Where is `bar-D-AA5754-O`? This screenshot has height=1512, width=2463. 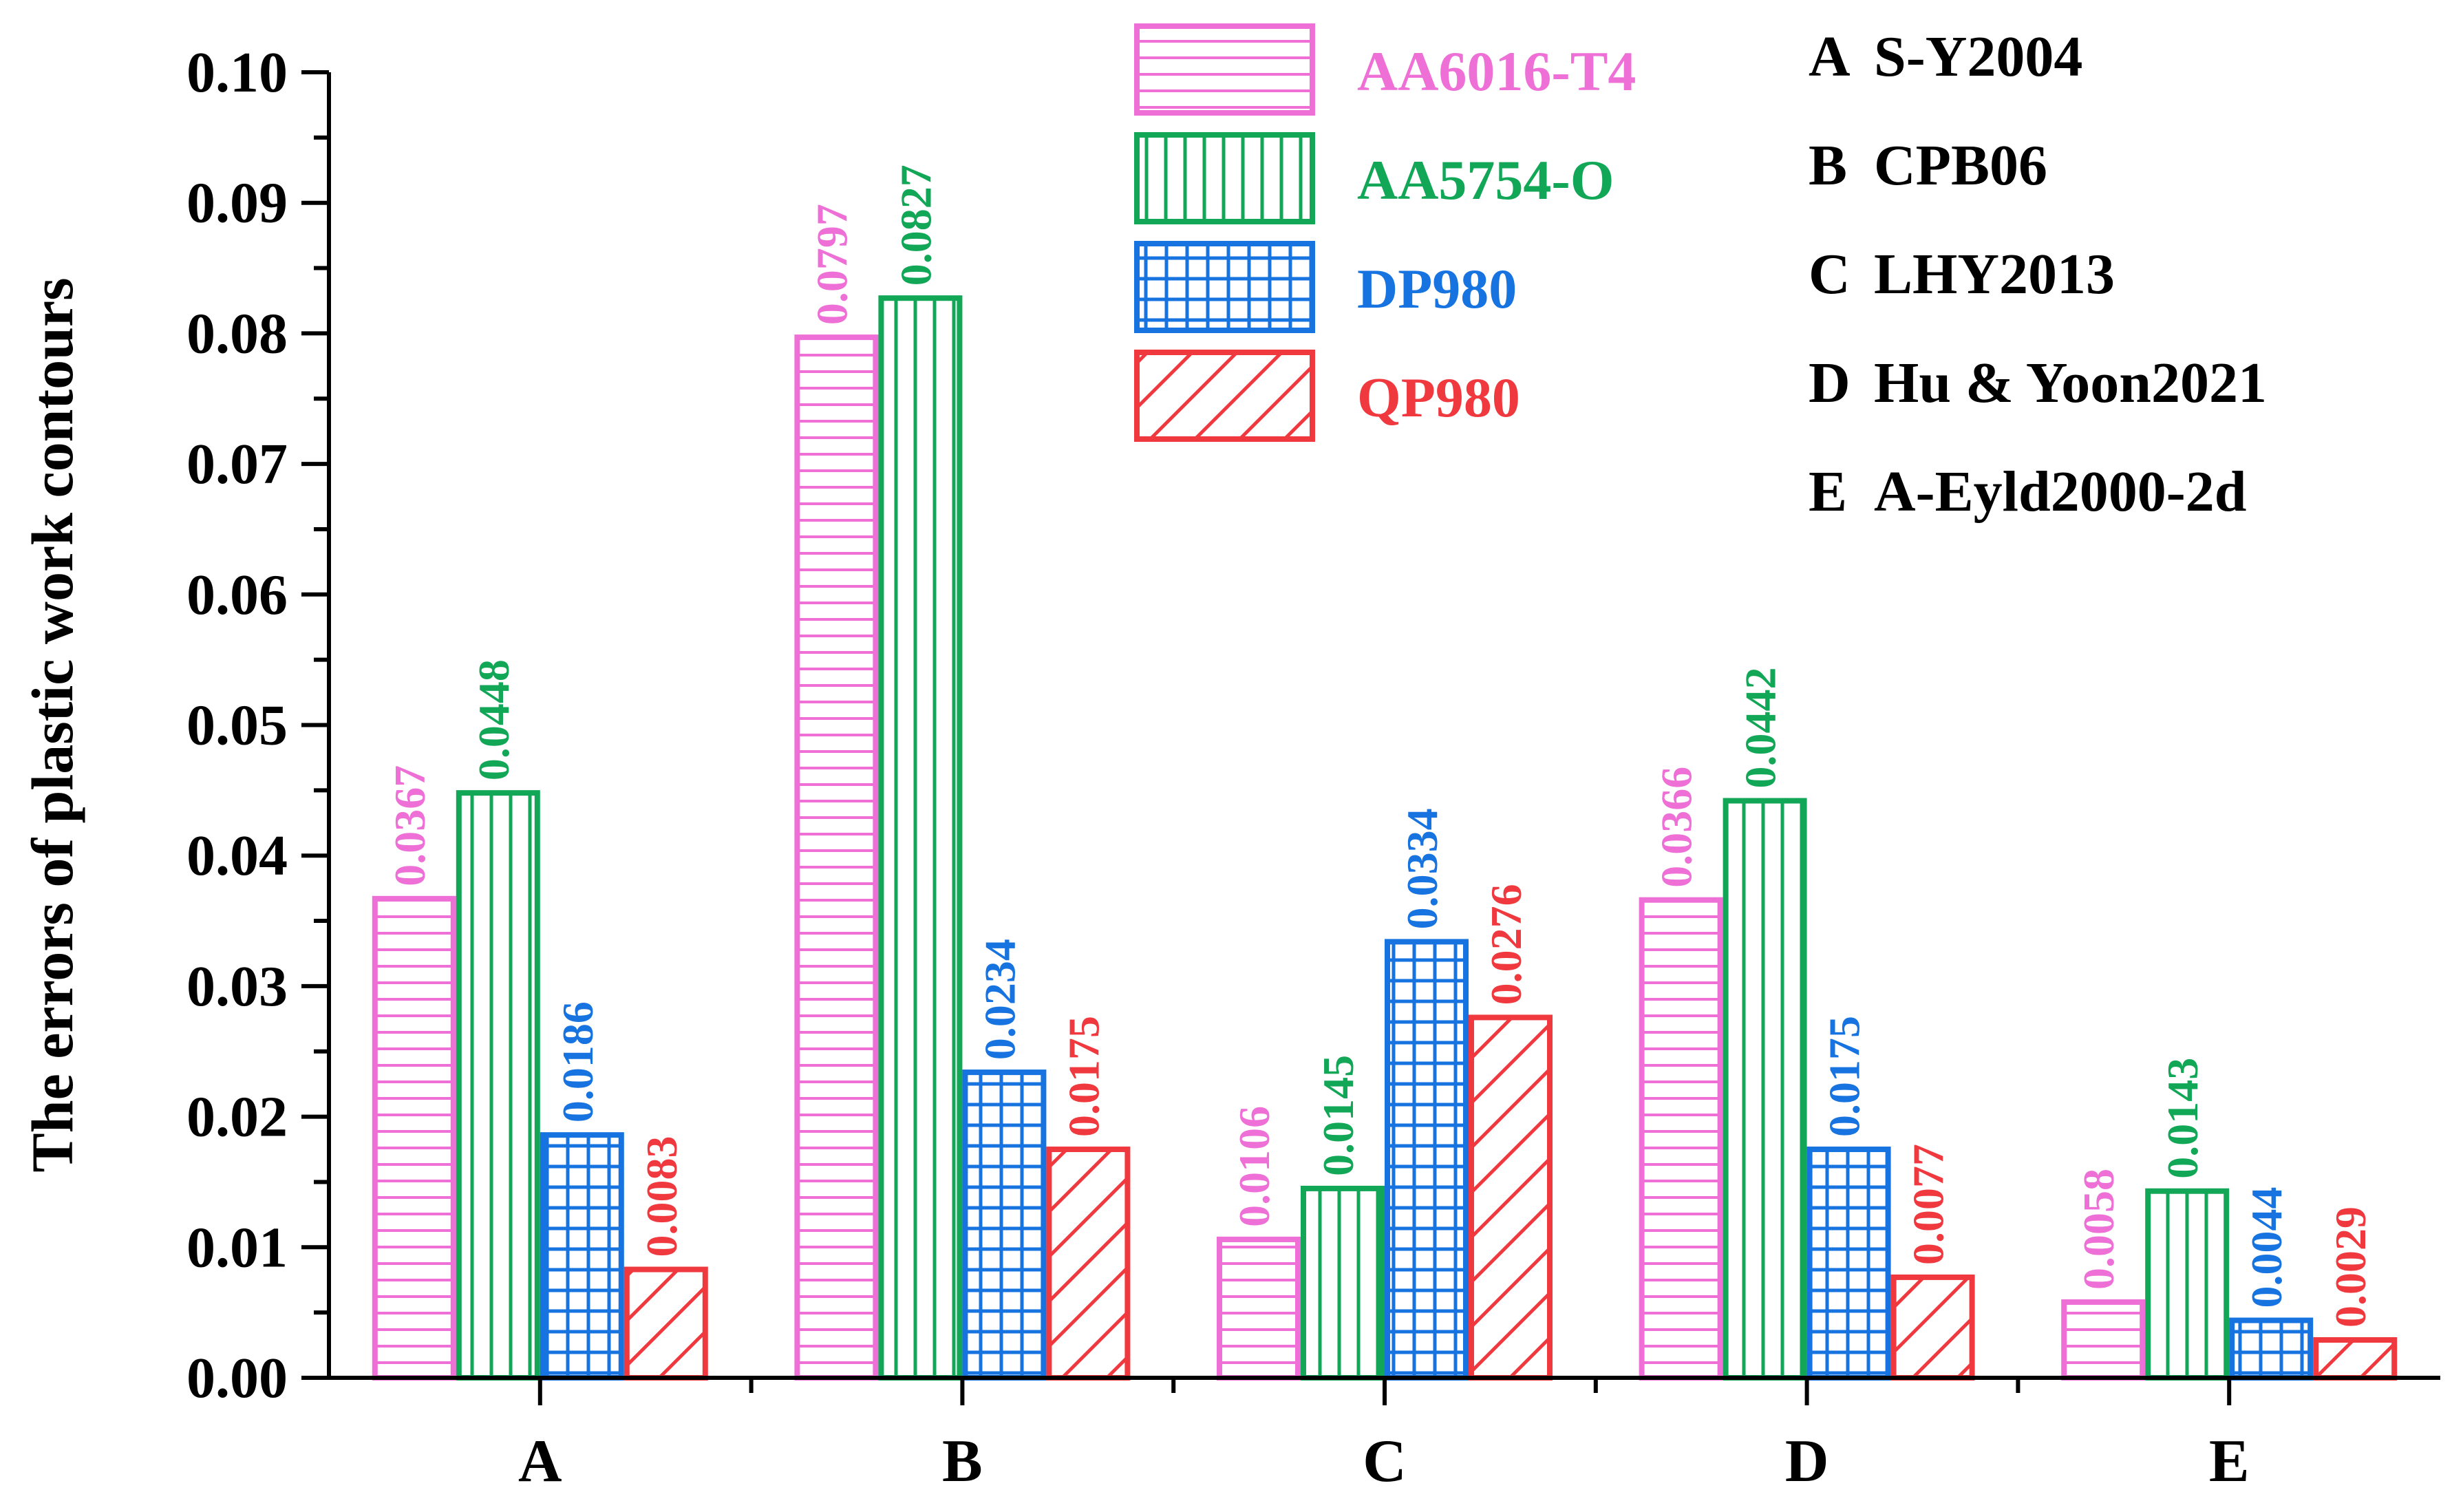 bar-D-AA5754-O is located at coordinates (1765, 1089).